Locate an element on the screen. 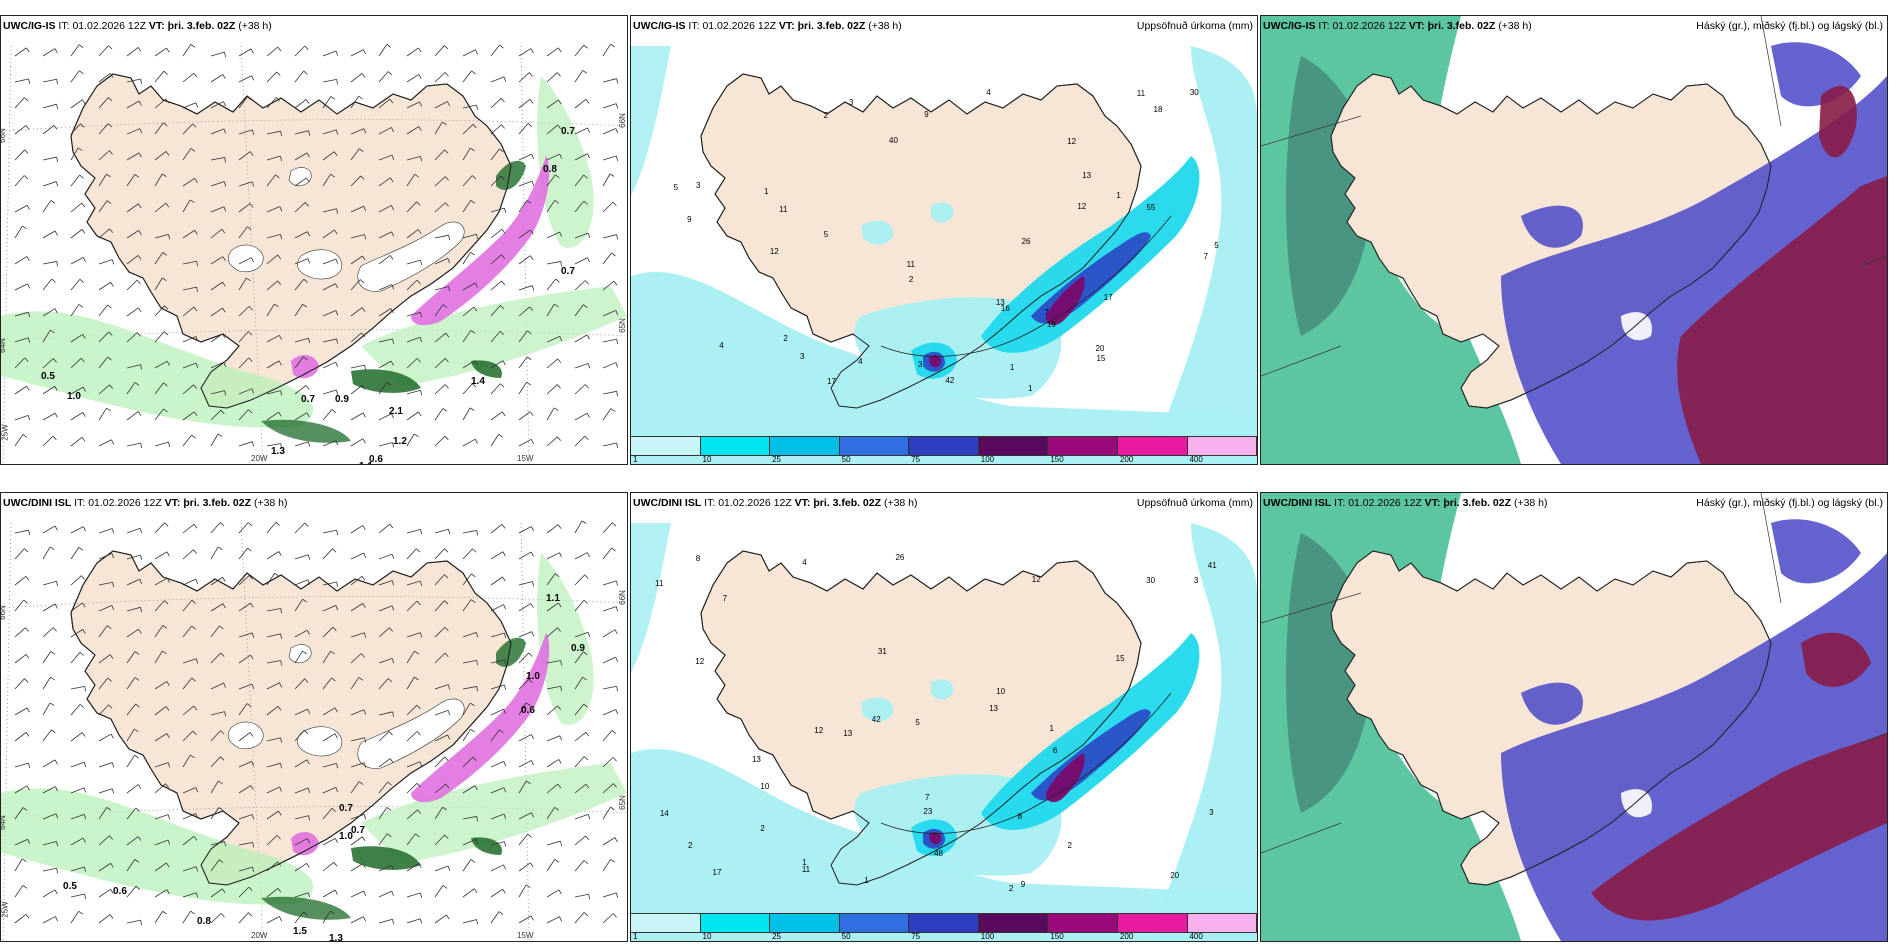  precip-amount-label: 3 is located at coordinates (698, 186).